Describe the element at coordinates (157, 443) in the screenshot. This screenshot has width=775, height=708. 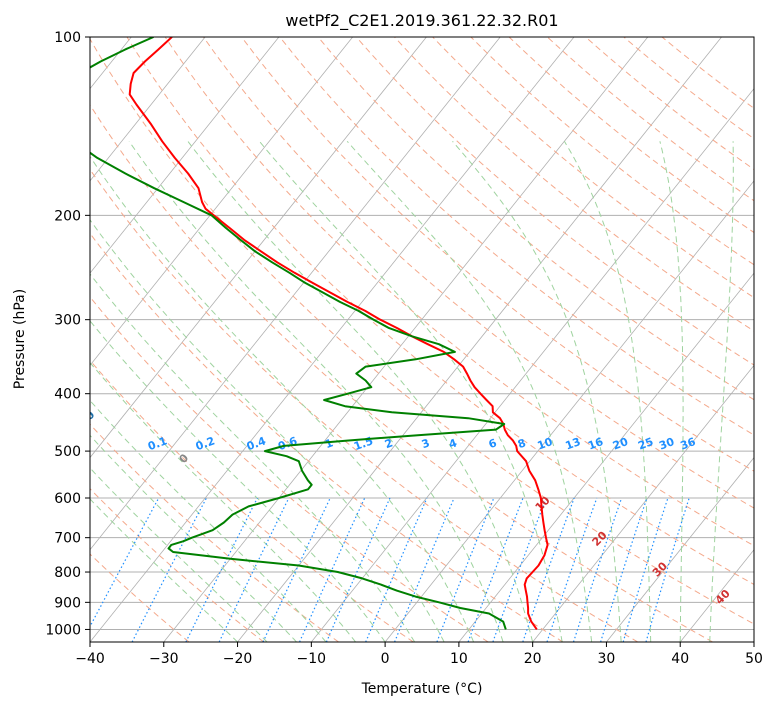
I see `mixing-ratio-label: 0.1` at that location.